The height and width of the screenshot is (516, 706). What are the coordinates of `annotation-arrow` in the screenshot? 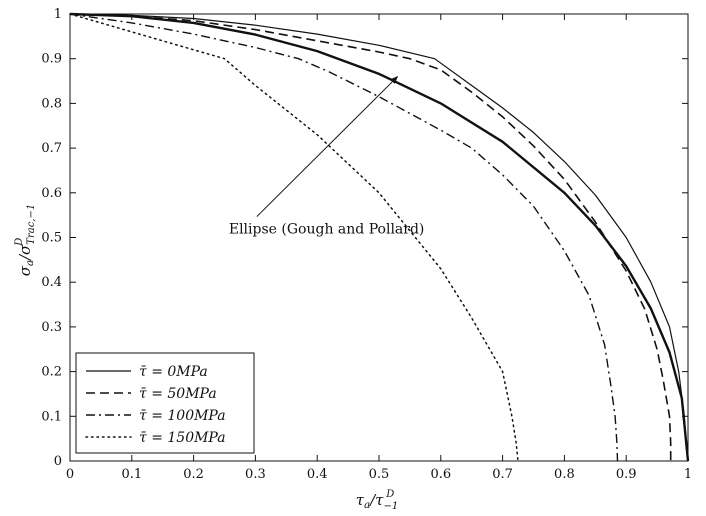 It's located at (327, 146).